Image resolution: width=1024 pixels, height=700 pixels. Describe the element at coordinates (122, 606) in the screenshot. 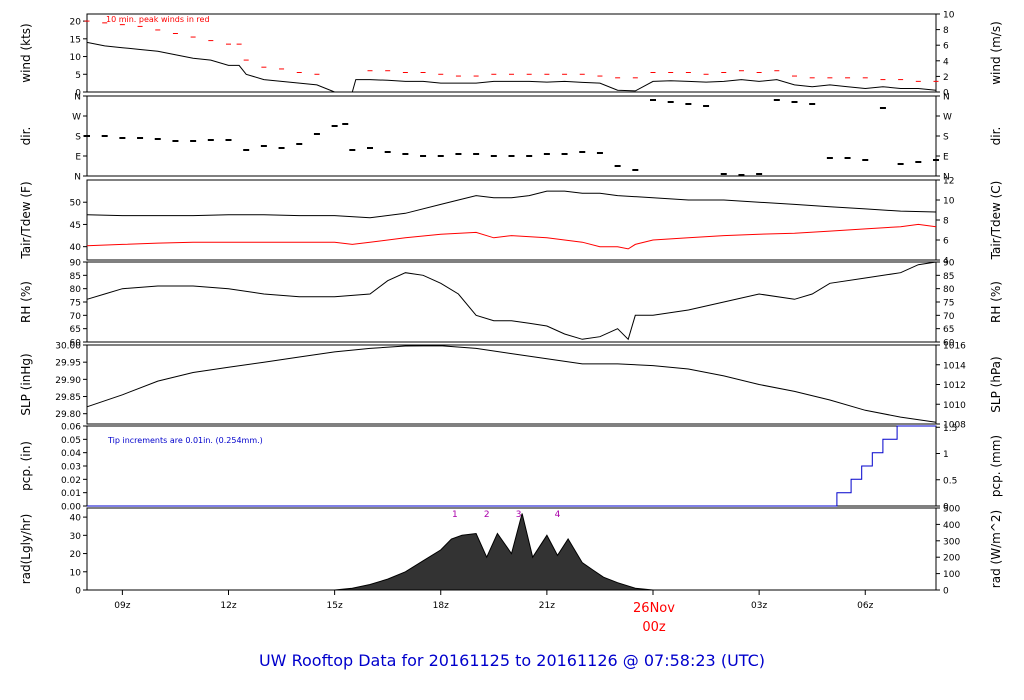

I see `x-tick-label: 09z` at that location.